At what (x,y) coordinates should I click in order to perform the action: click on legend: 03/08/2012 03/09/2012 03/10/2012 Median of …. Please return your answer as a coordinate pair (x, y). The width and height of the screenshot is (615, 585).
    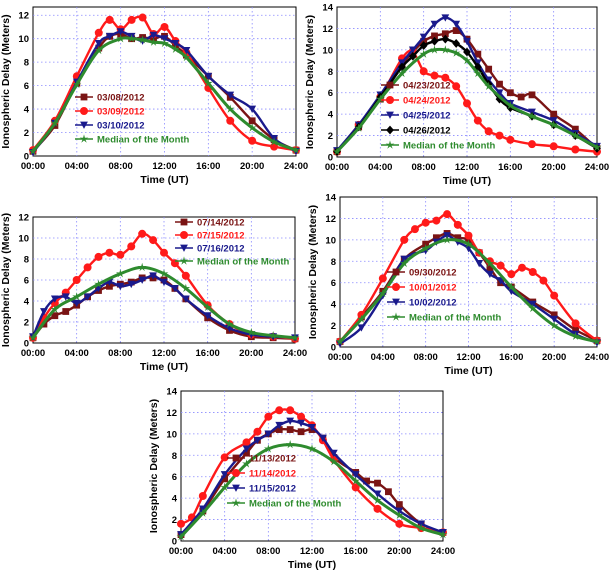
    Looking at the image, I should click on (132, 119).